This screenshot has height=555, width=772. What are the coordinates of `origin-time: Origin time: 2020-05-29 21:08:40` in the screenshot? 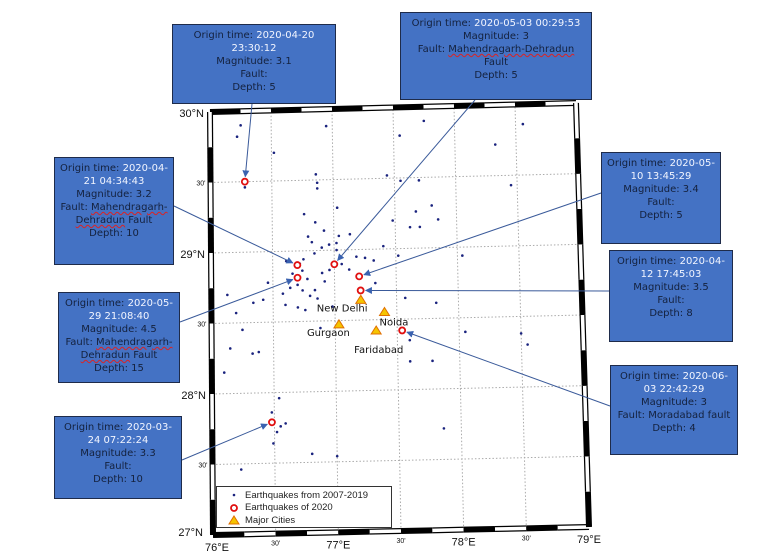 It's located at (119, 310).